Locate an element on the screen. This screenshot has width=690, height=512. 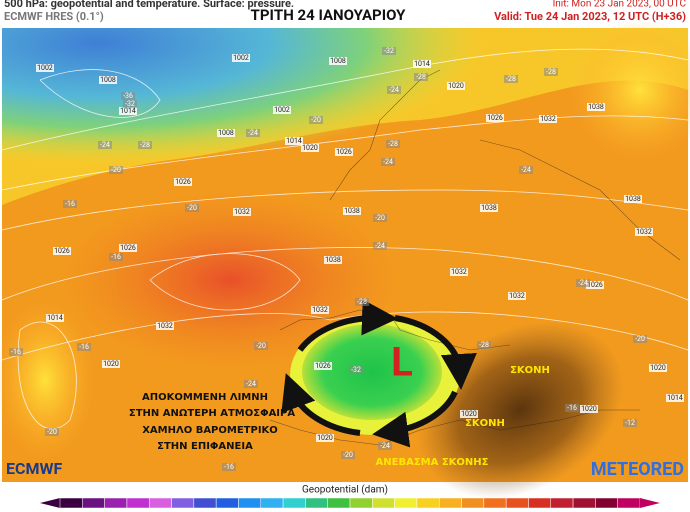
model: ECMWF HRES (0.1°) is located at coordinates (54, 16).